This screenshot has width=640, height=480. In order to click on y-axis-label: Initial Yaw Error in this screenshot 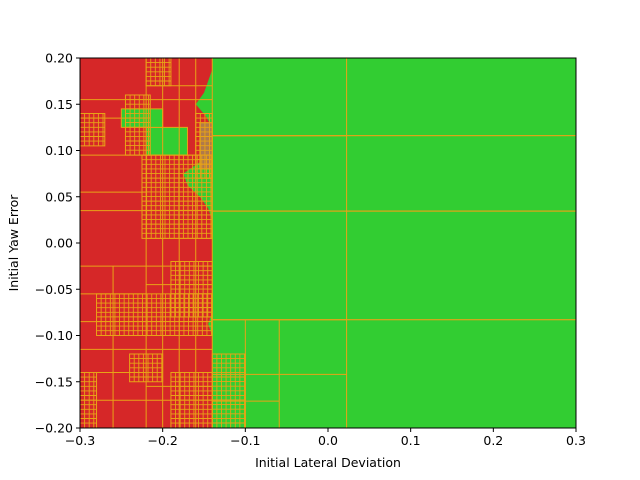, I will do `click(13, 243)`.